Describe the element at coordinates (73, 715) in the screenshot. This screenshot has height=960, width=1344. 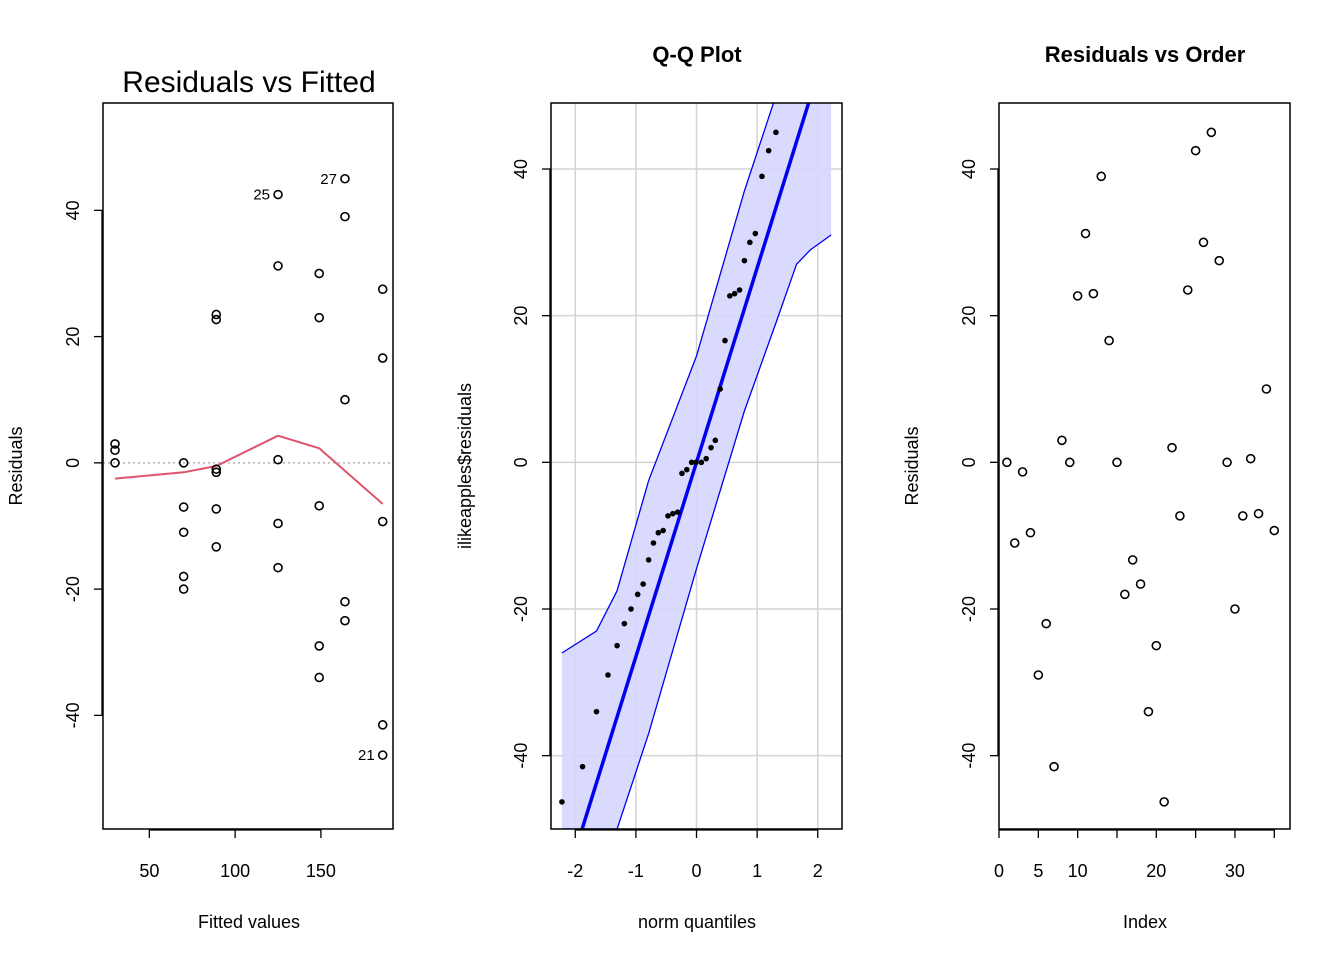
I see `p1-y-tick-label: -40` at that location.